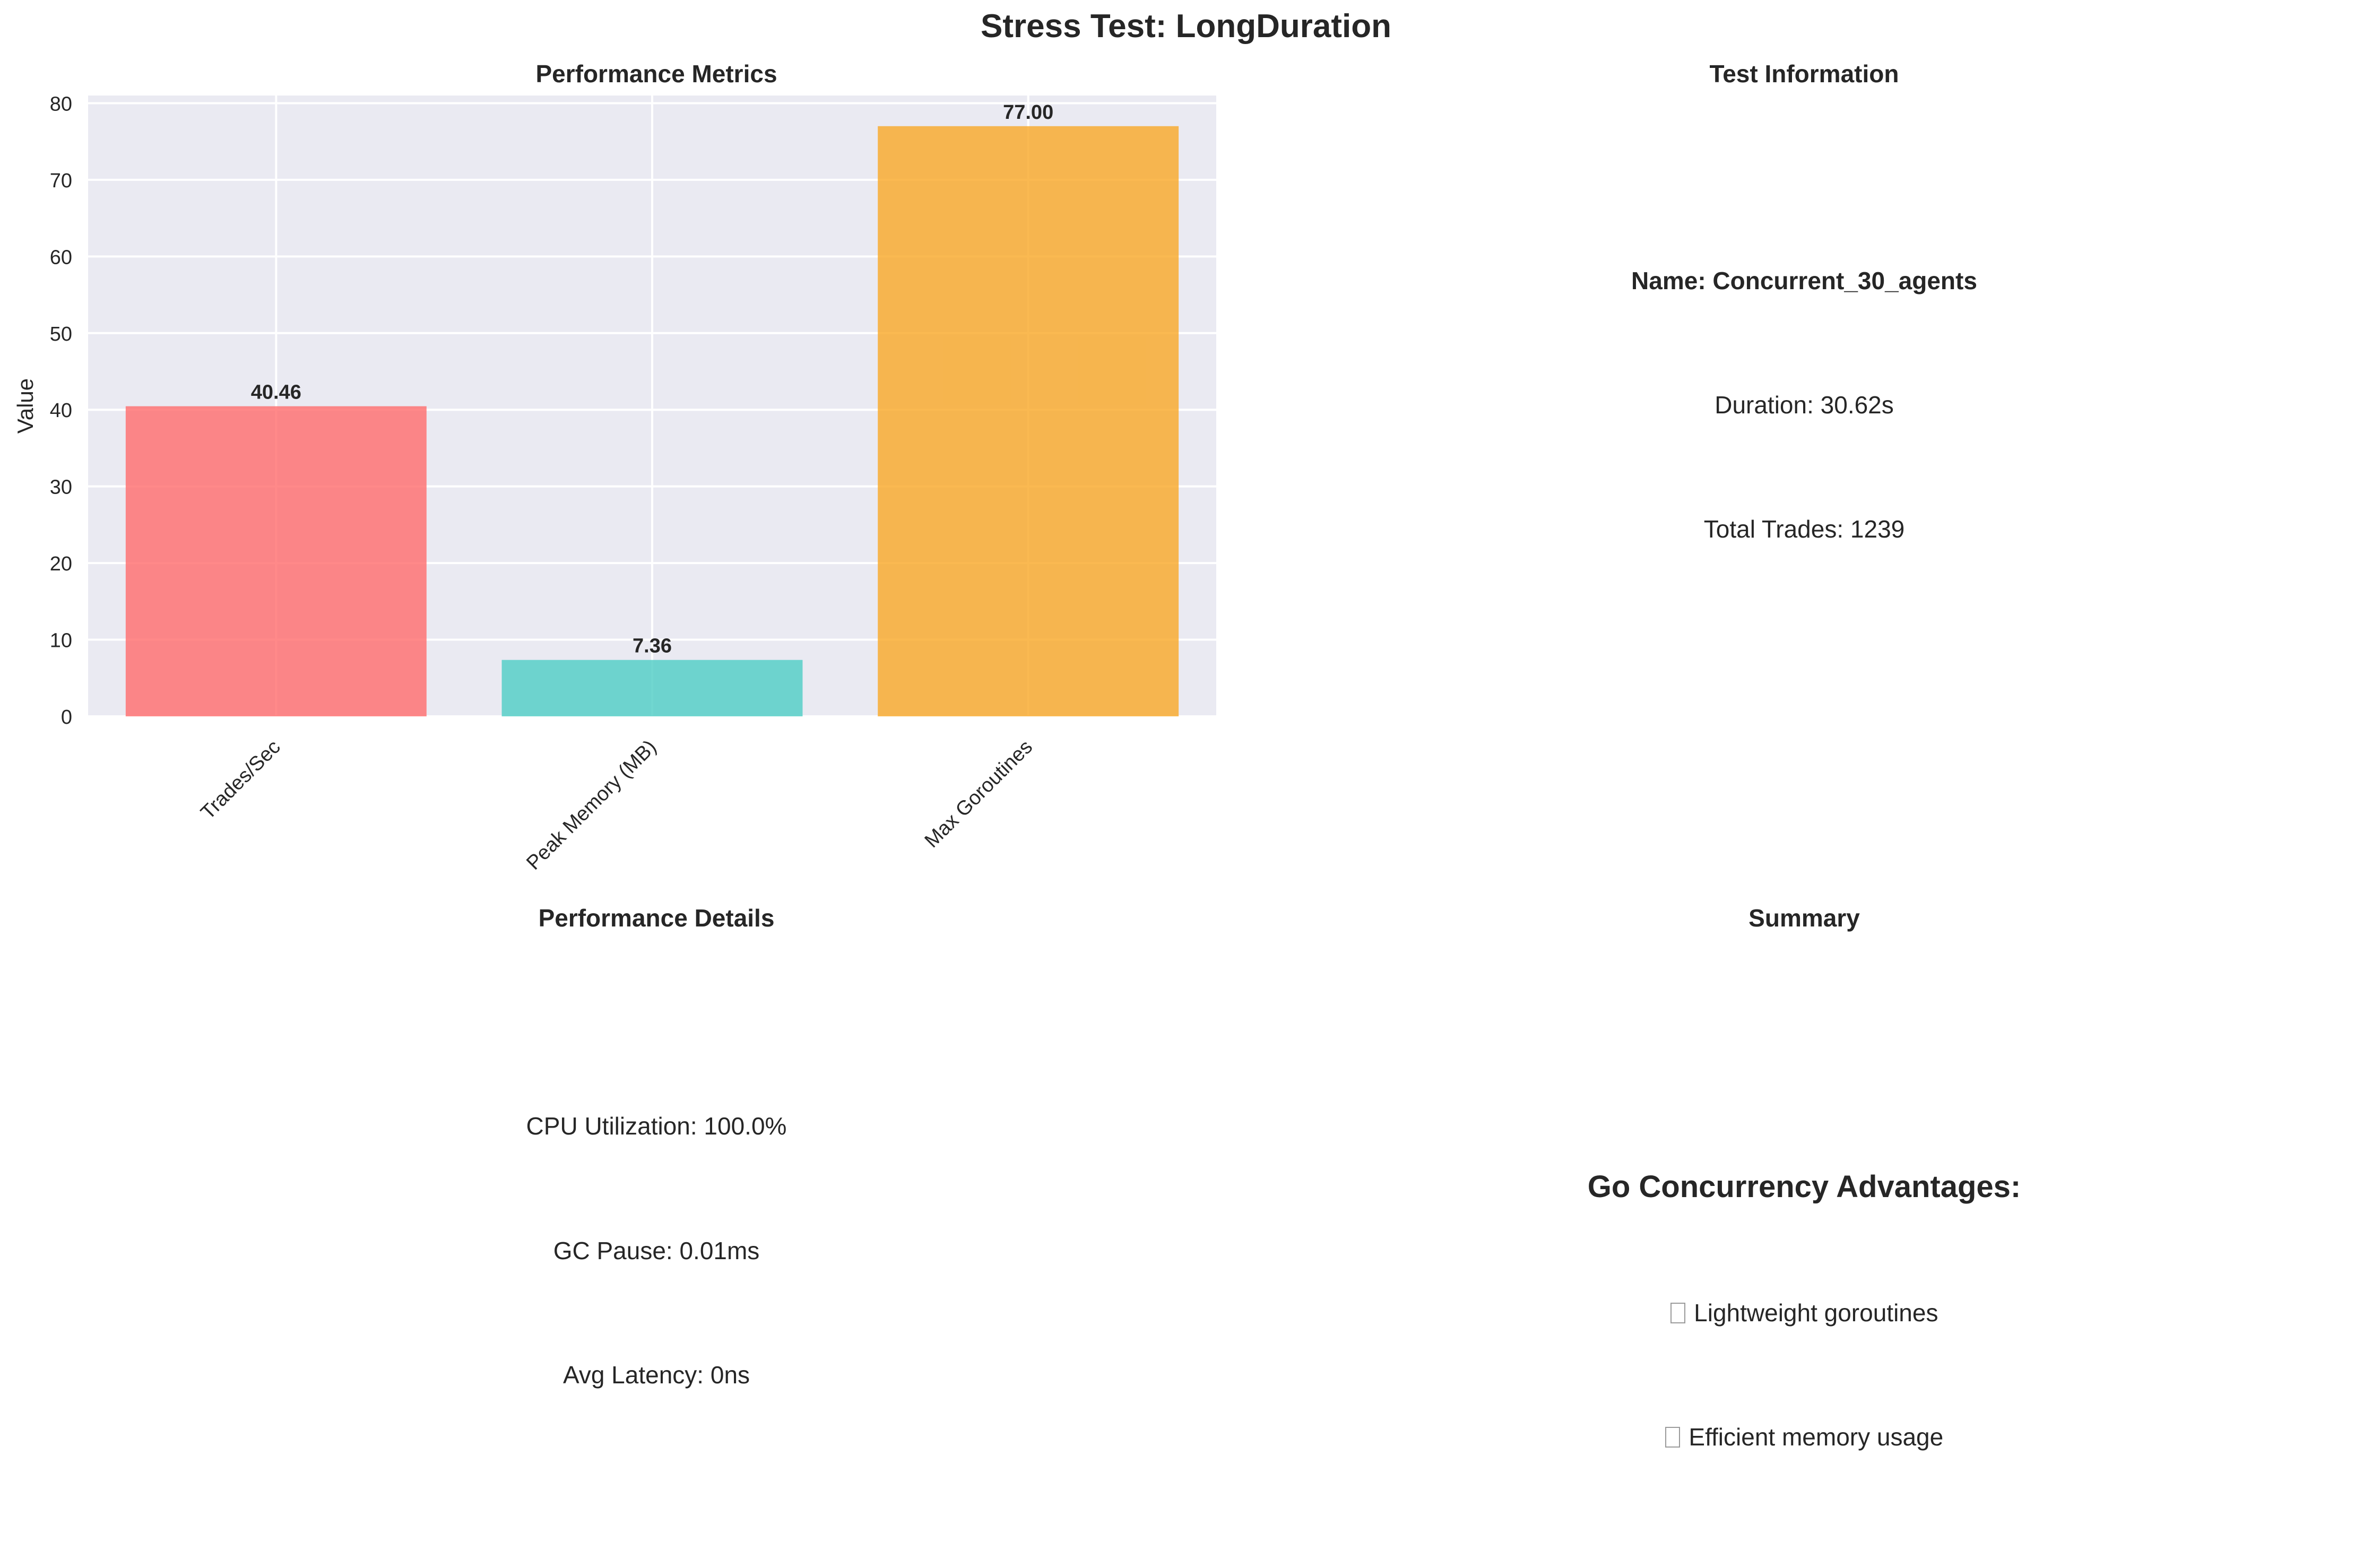 The image size is (2372, 1568). I want to click on cpu-utilization: CPU Utilization: 100.0%, so click(657, 1126).